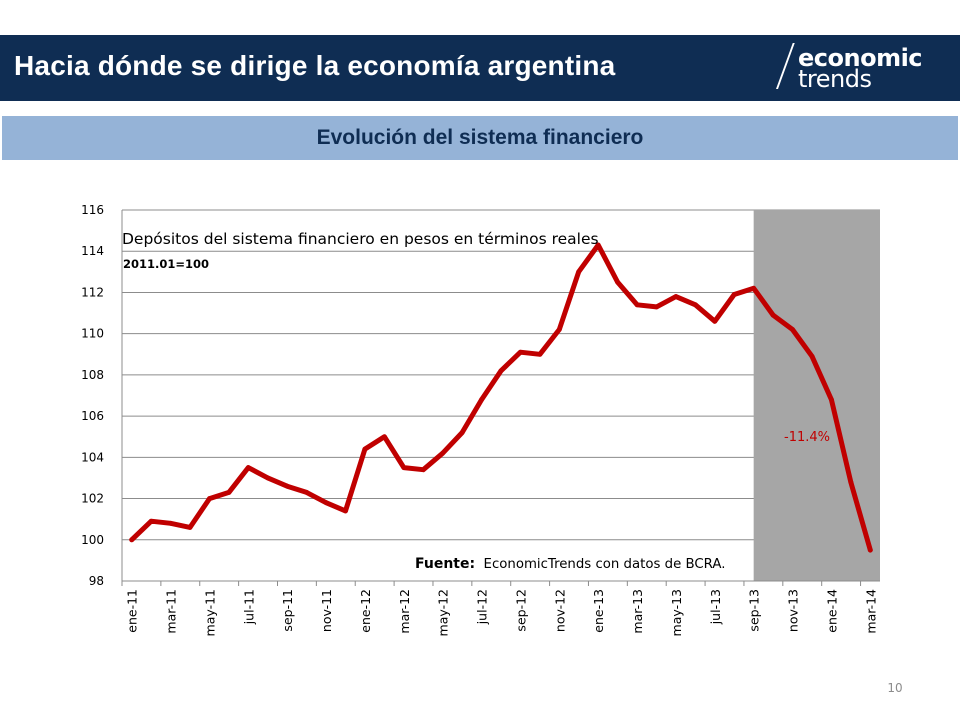 This screenshot has width=960, height=720. What do you see at coordinates (92, 375) in the screenshot?
I see `y-tick-label: 108` at bounding box center [92, 375].